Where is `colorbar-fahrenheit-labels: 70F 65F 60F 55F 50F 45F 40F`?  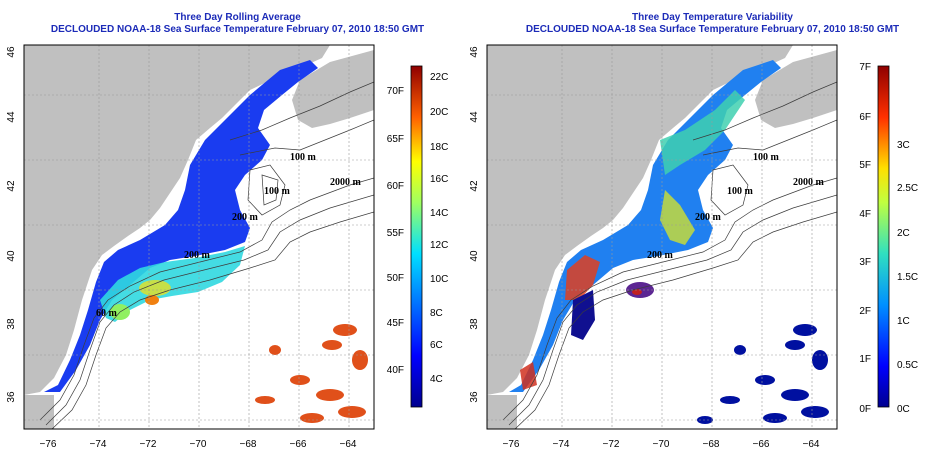
colorbar-fahrenheit-labels: 70F 65F 60F 55F 50F 45F 40F is located at coordinates (395, 231).